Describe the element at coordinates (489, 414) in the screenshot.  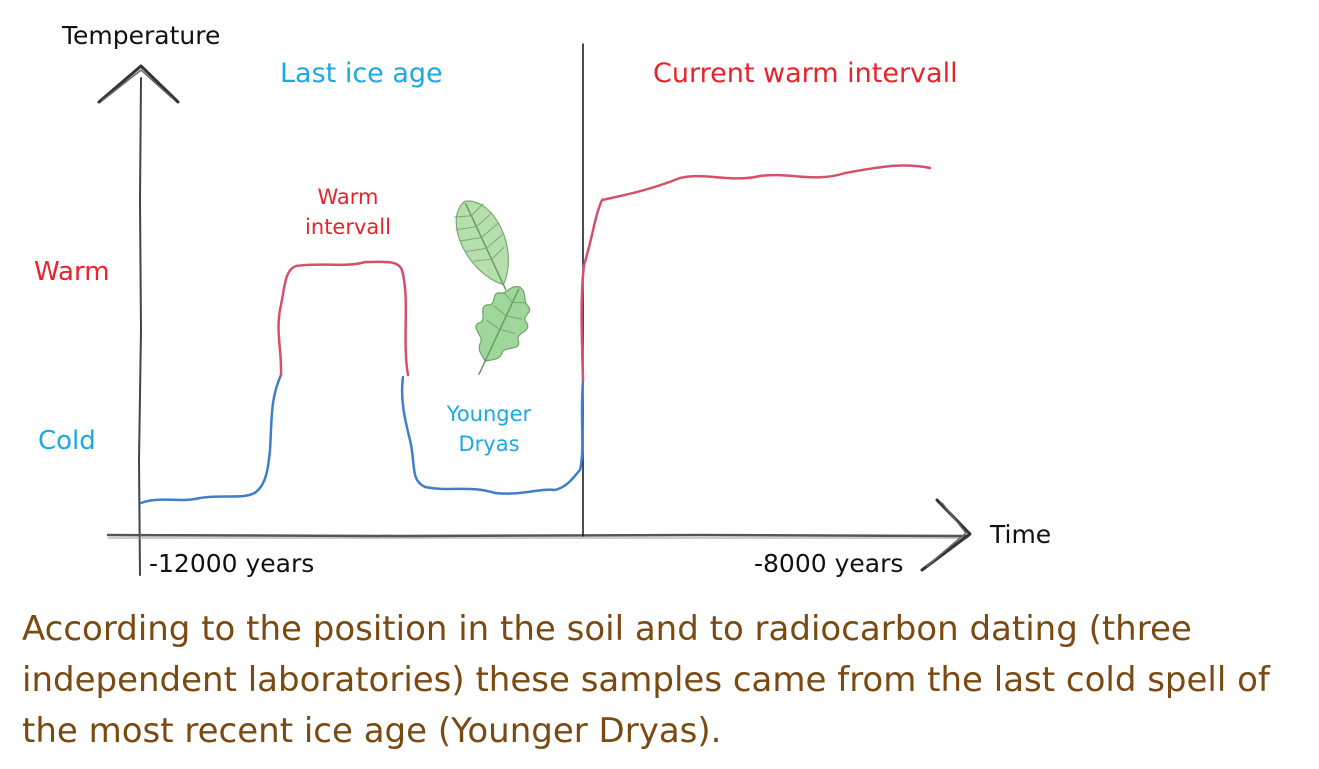
I see `younger-dryas-label-line1: Younger` at that location.